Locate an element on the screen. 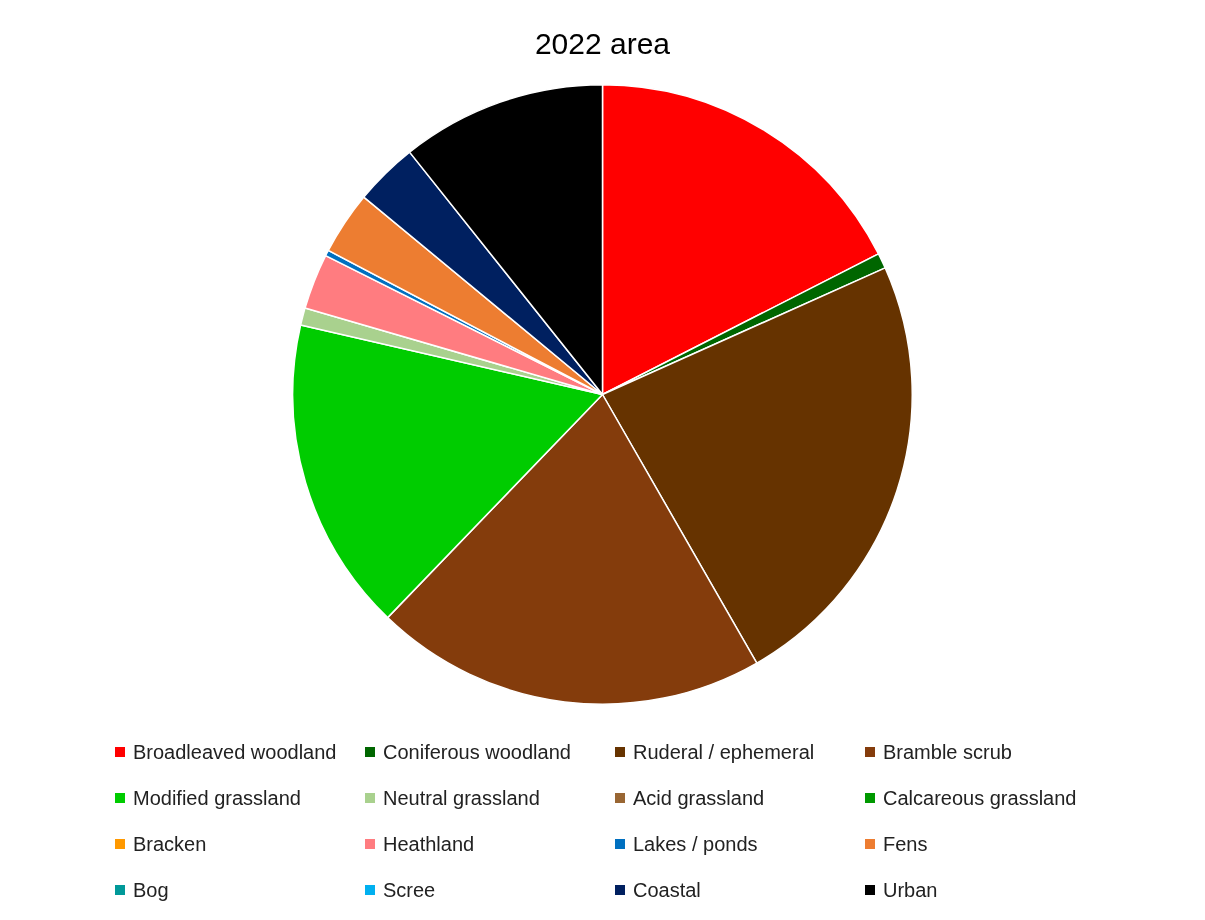  legend-label: Urban is located at coordinates (910, 890).